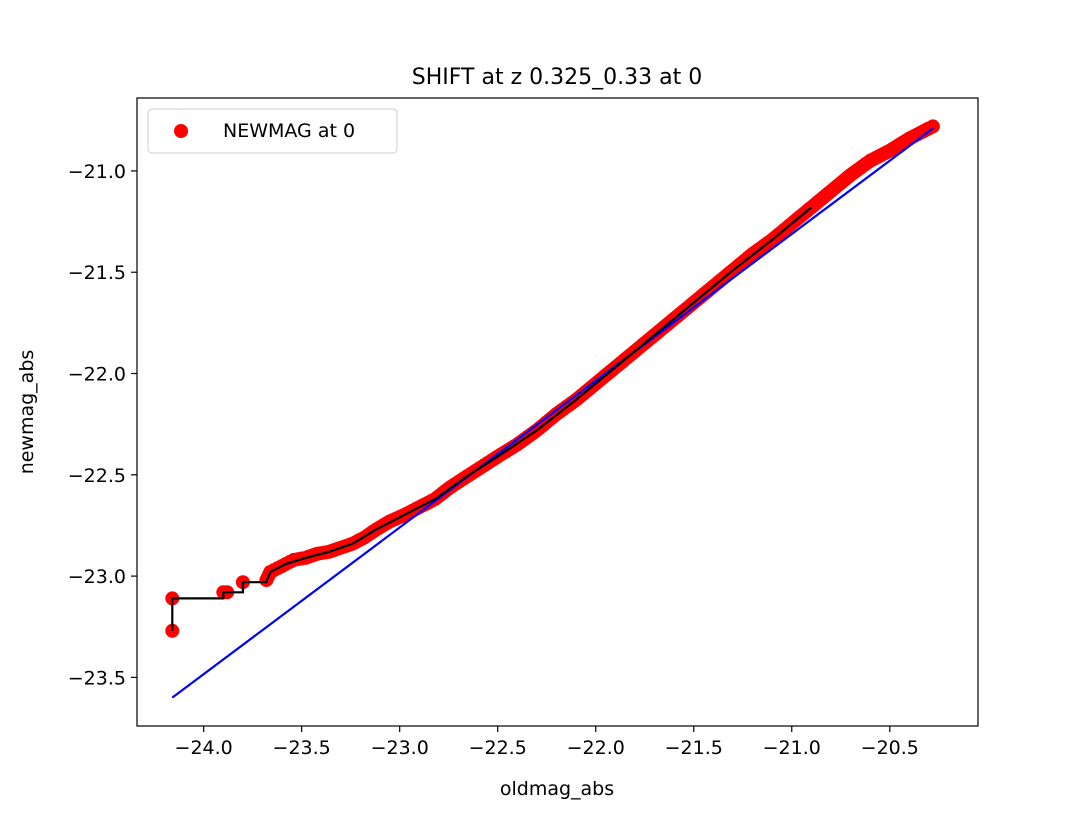 This screenshot has height=816, width=1088. What do you see at coordinates (97, 273) in the screenshot?
I see `y-tick-label: −21.5` at bounding box center [97, 273].